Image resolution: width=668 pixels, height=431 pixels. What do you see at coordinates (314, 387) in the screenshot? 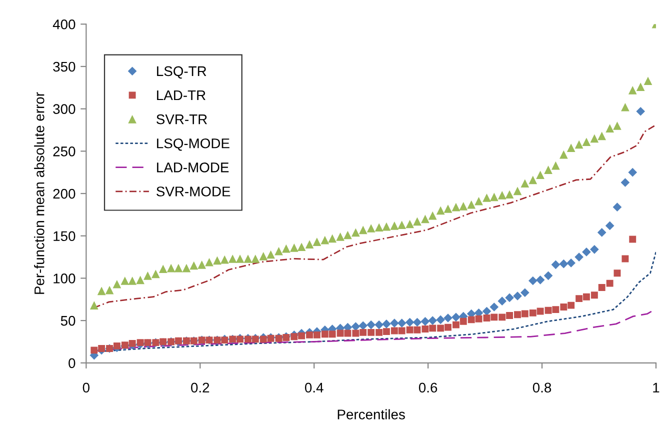
I see `x-tick-label: 0.4` at bounding box center [314, 387].